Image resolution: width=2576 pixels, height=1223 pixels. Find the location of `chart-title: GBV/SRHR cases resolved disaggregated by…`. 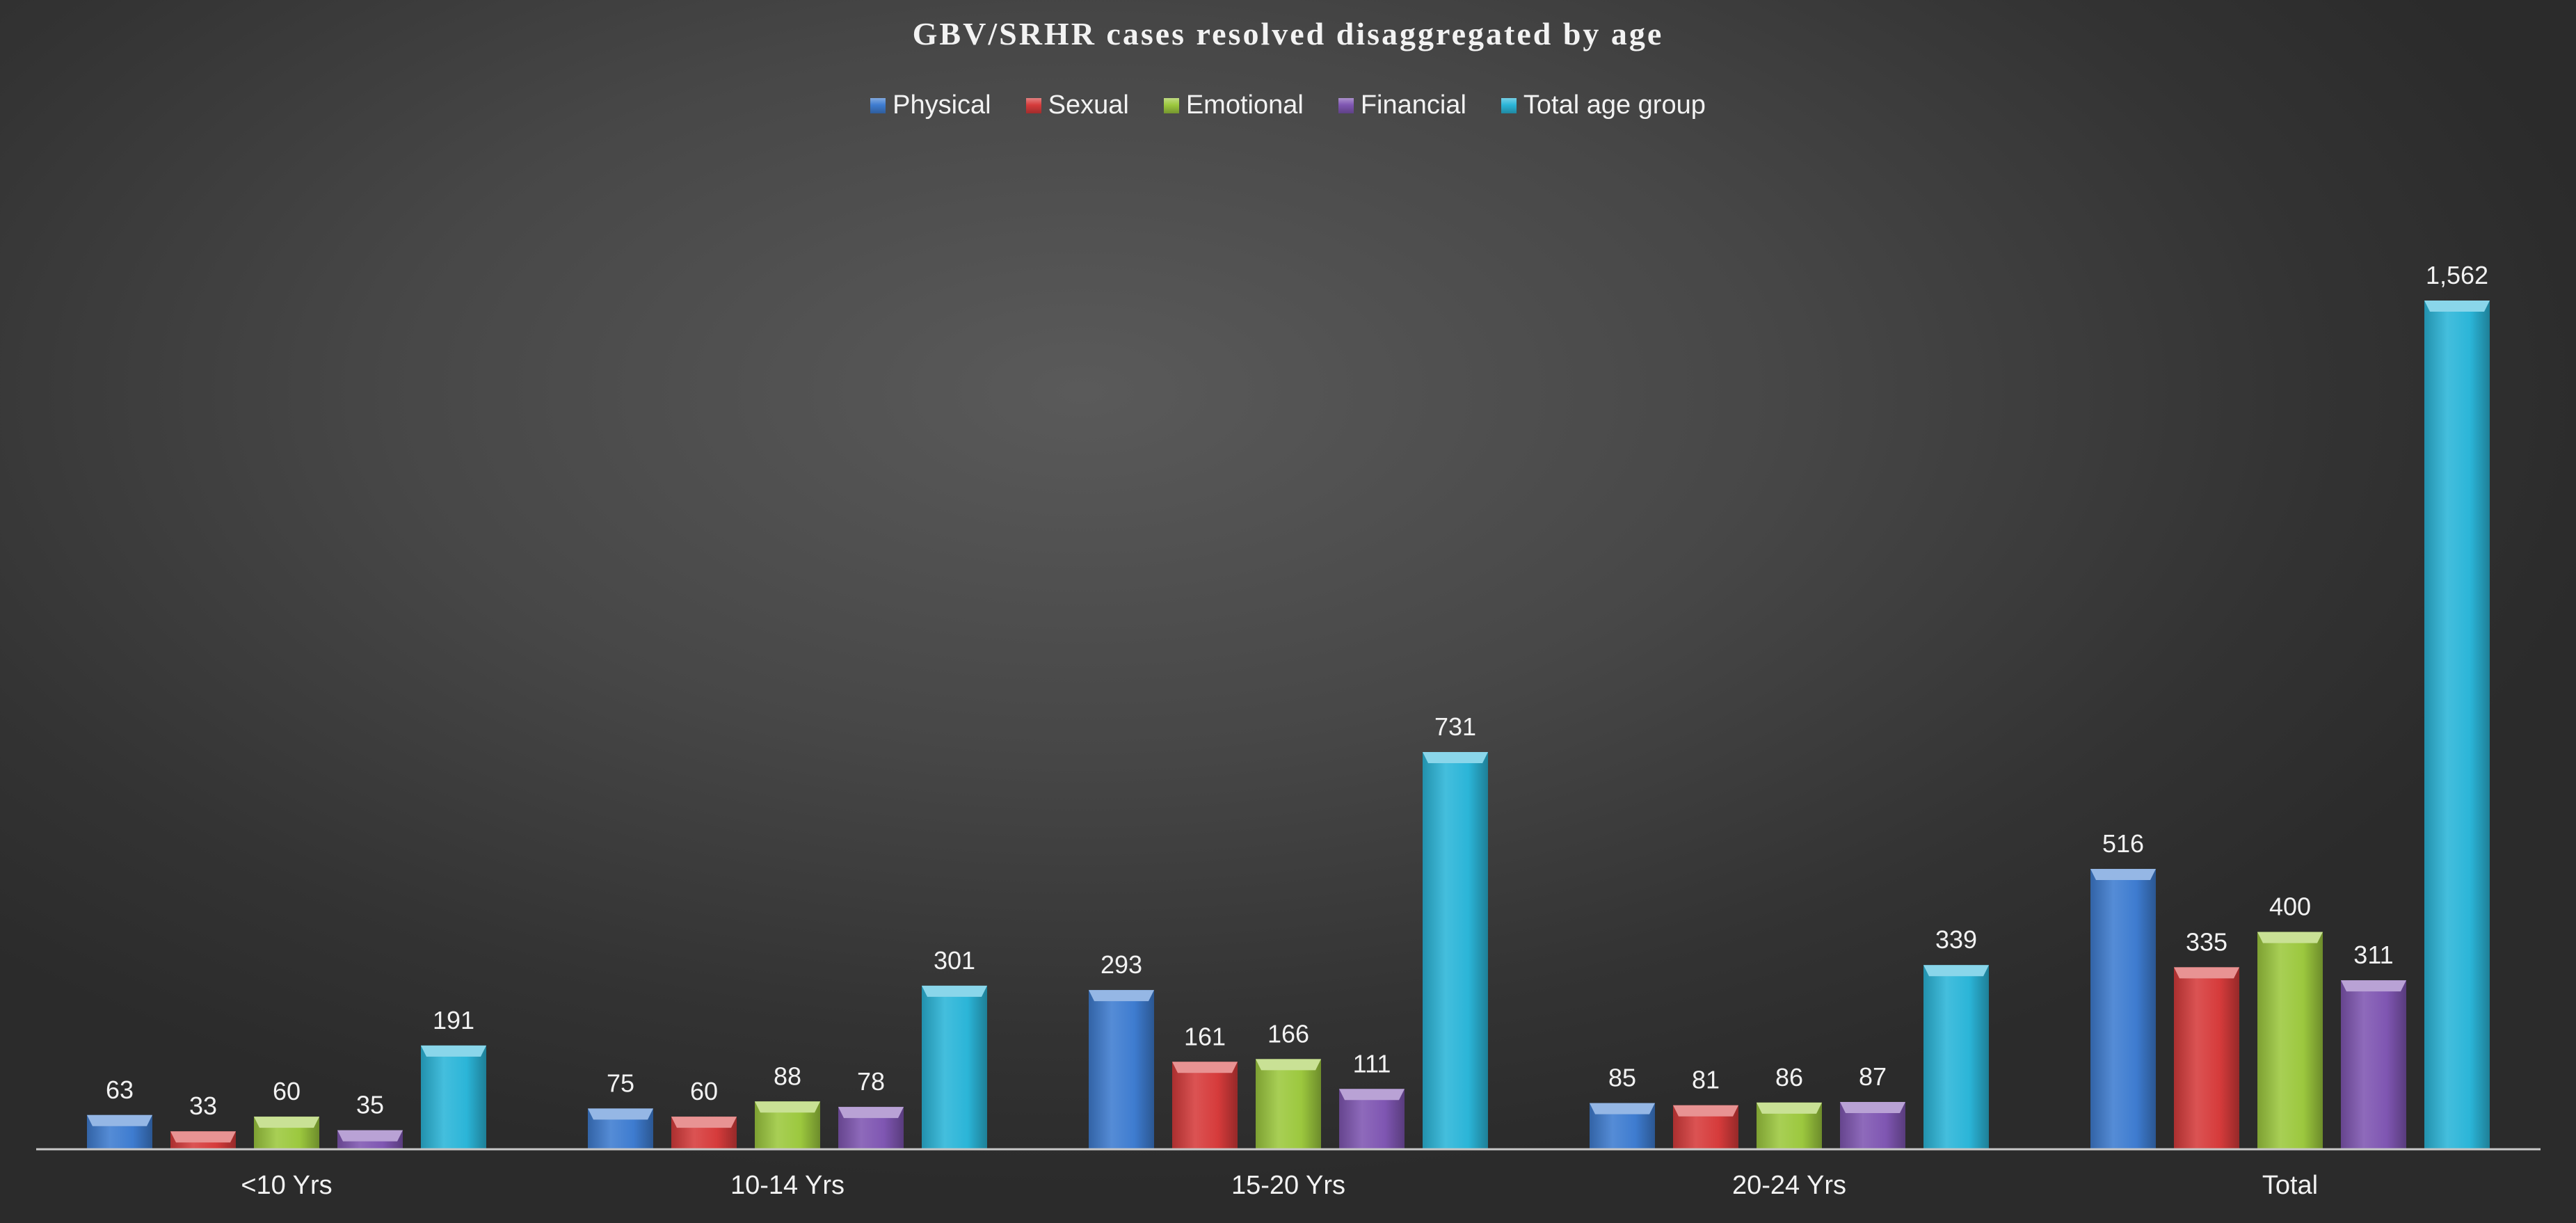

chart-title: GBV/SRHR cases resolved disaggregated by… is located at coordinates (1288, 33).